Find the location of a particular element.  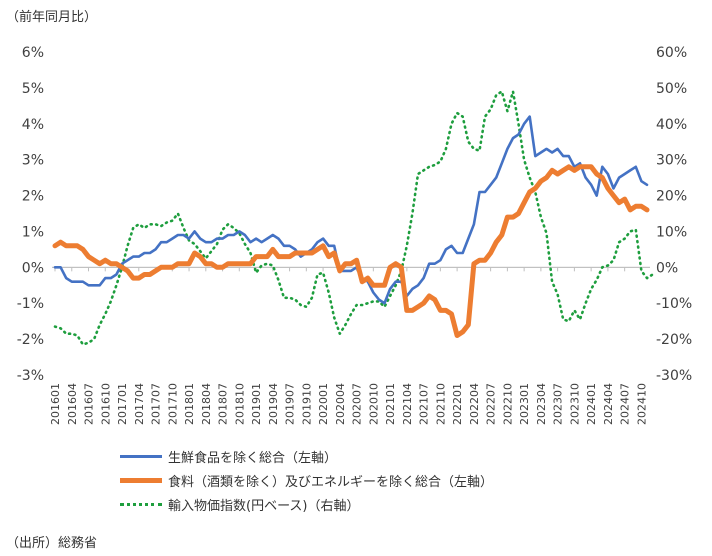

left-y-axis: -3% -2% -1% 0% 1% 2% 3% 4% 5% 6% is located at coordinates (30, 214).